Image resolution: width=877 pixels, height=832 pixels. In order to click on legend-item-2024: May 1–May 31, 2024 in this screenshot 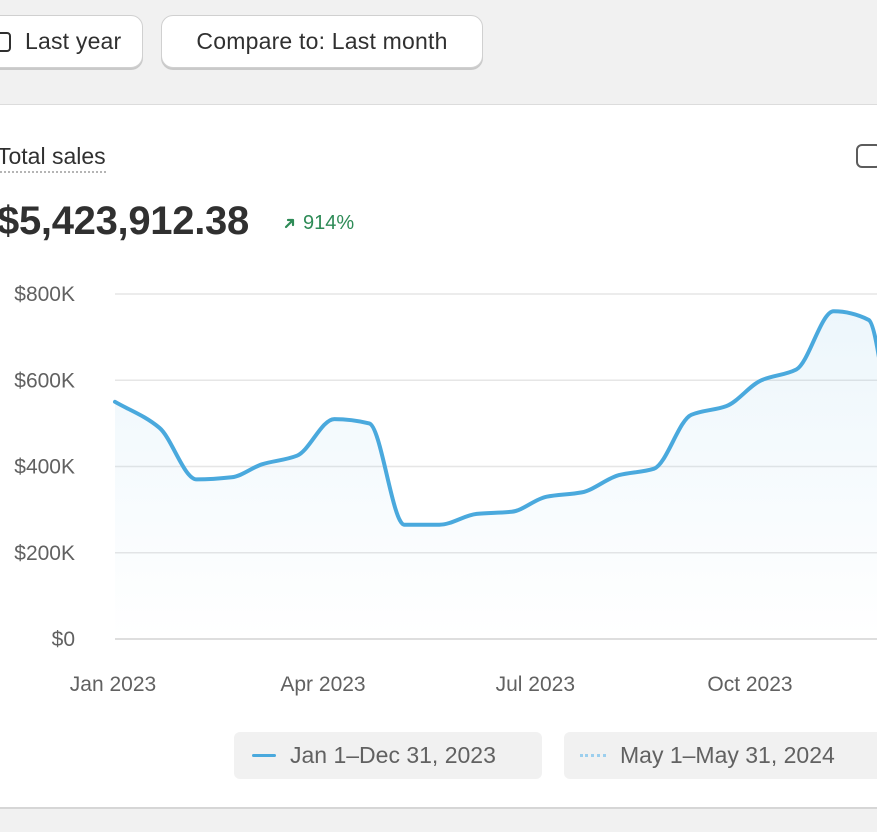, I will do `click(720, 755)`.